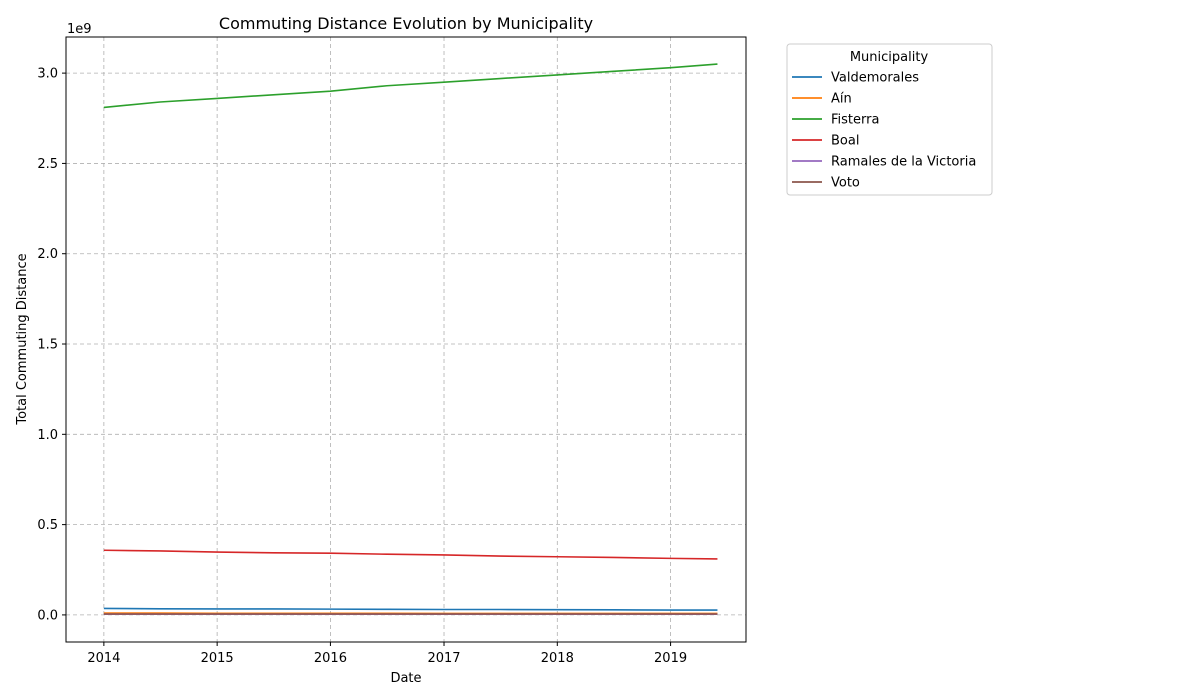  Describe the element at coordinates (47, 435) in the screenshot. I see `y-tick-label: 1.0` at that location.